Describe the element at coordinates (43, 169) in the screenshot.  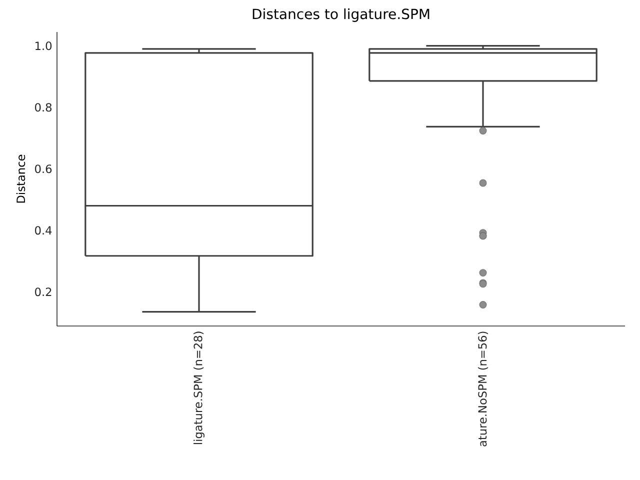
I see `y-tick-label: 0.6` at that location.